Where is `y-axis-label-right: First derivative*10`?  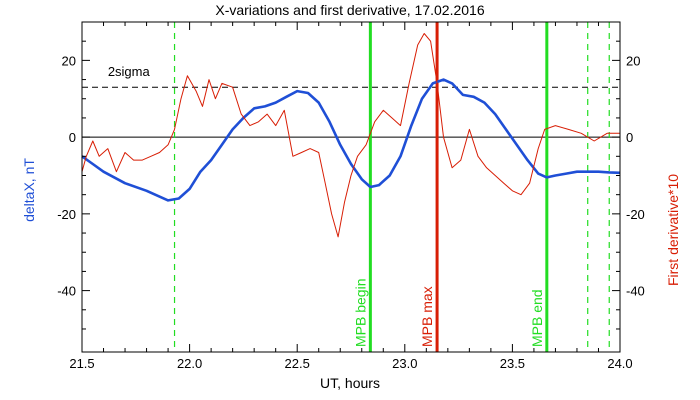 y-axis-label-right: First derivative*10 is located at coordinates (673, 230).